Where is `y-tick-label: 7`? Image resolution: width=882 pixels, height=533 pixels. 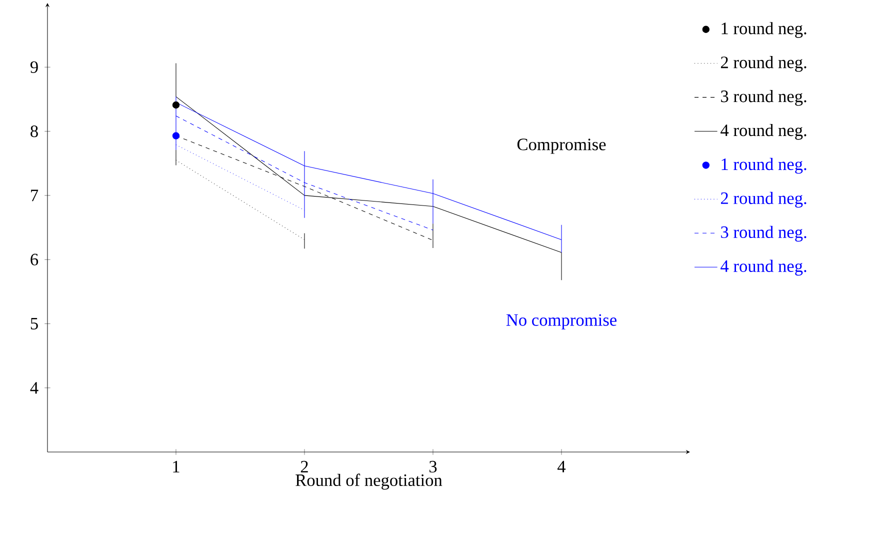
y-tick-label: 7 is located at coordinates (34, 196).